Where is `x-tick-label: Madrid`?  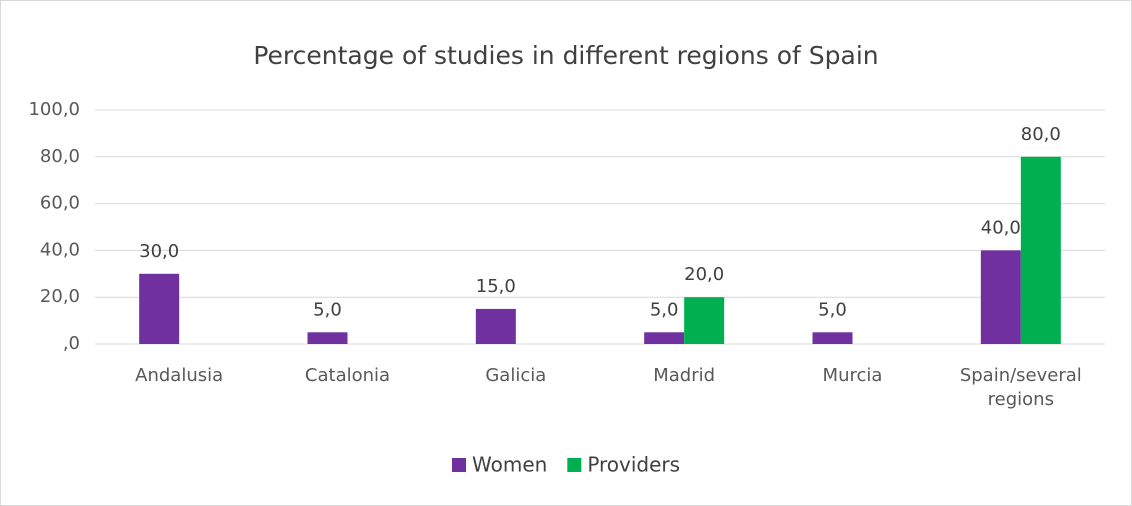
x-tick-label: Madrid is located at coordinates (684, 375).